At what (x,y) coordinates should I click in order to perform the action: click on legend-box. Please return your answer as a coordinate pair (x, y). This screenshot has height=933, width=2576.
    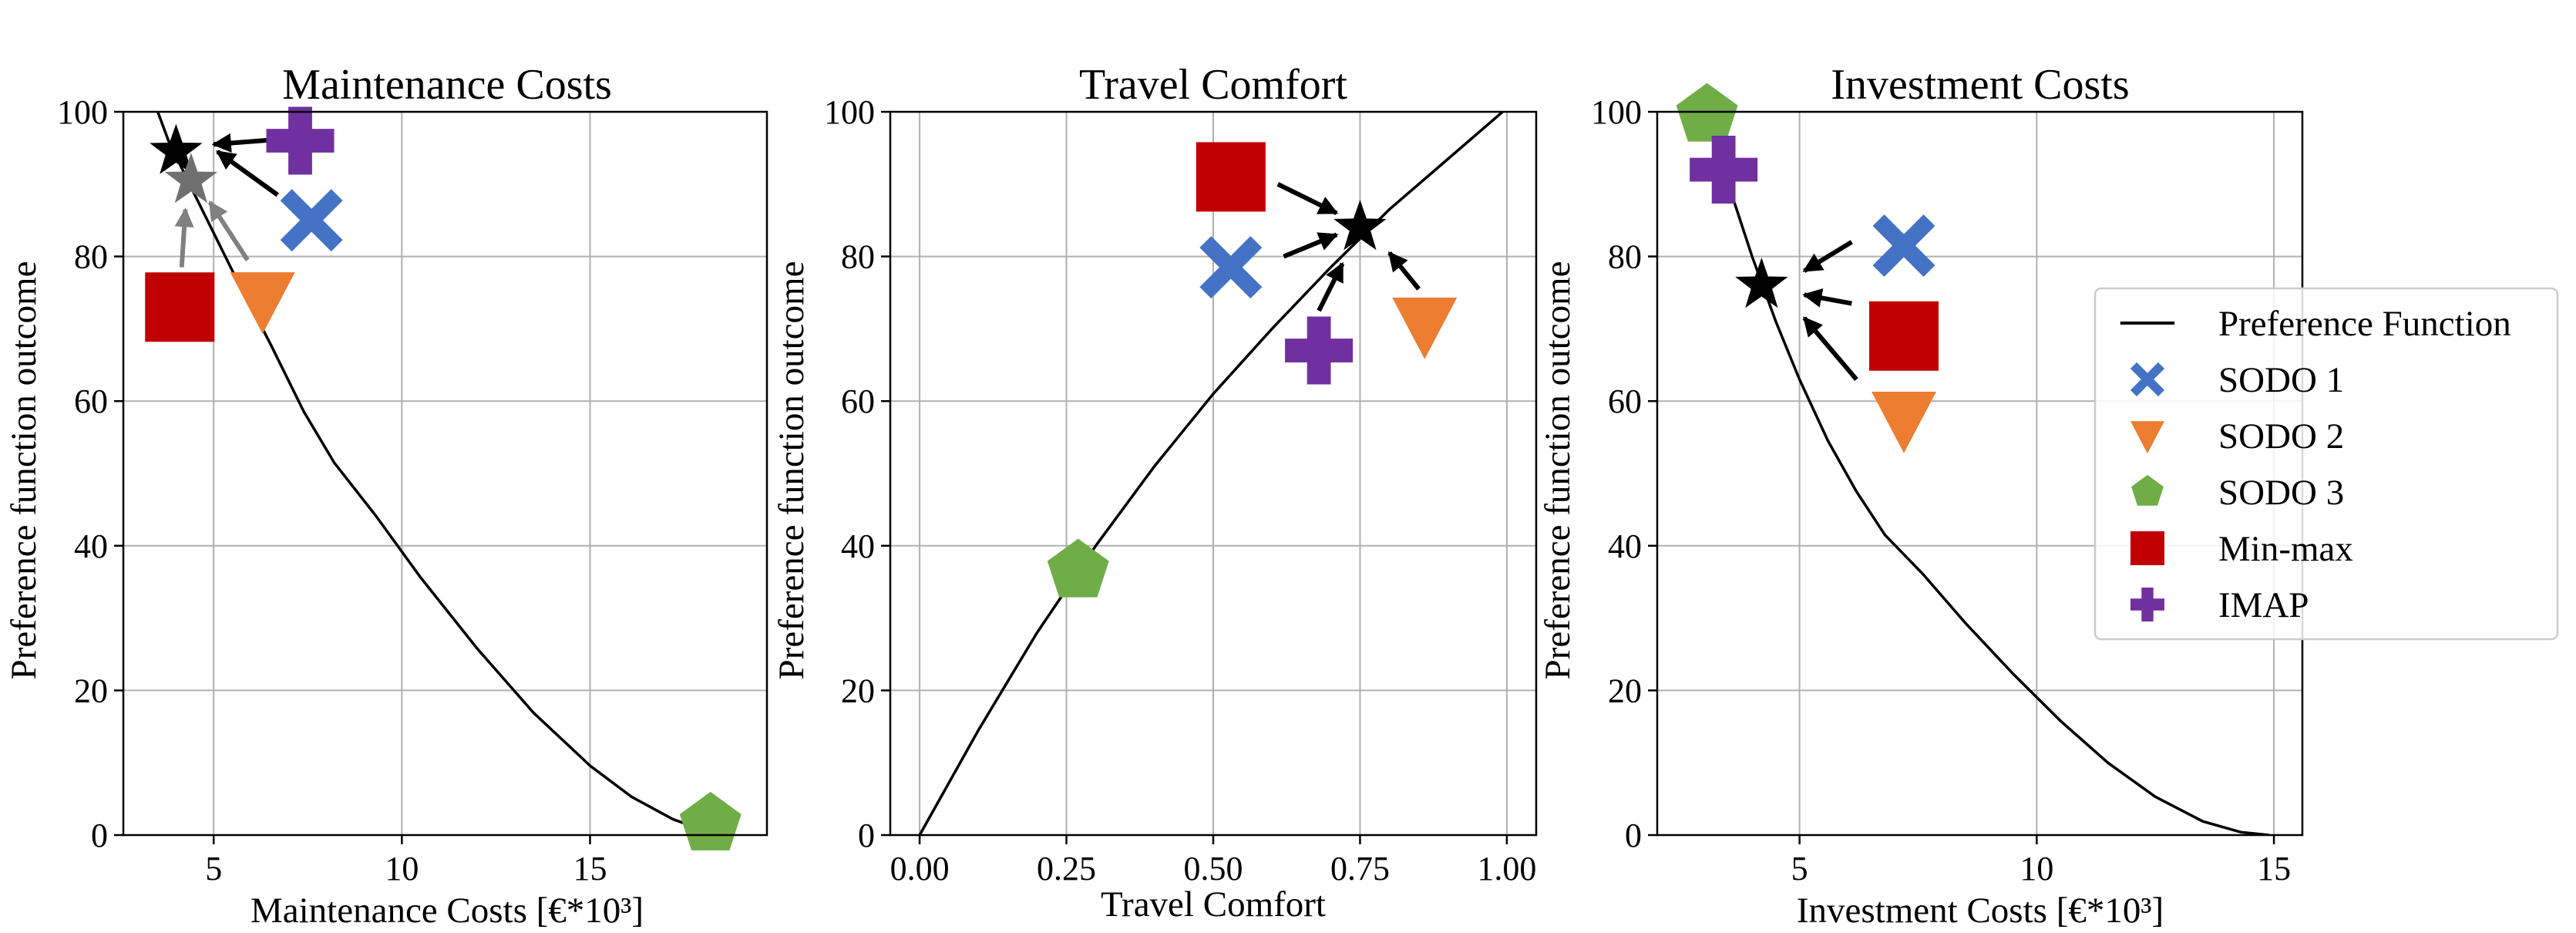
    Looking at the image, I should click on (2326, 464).